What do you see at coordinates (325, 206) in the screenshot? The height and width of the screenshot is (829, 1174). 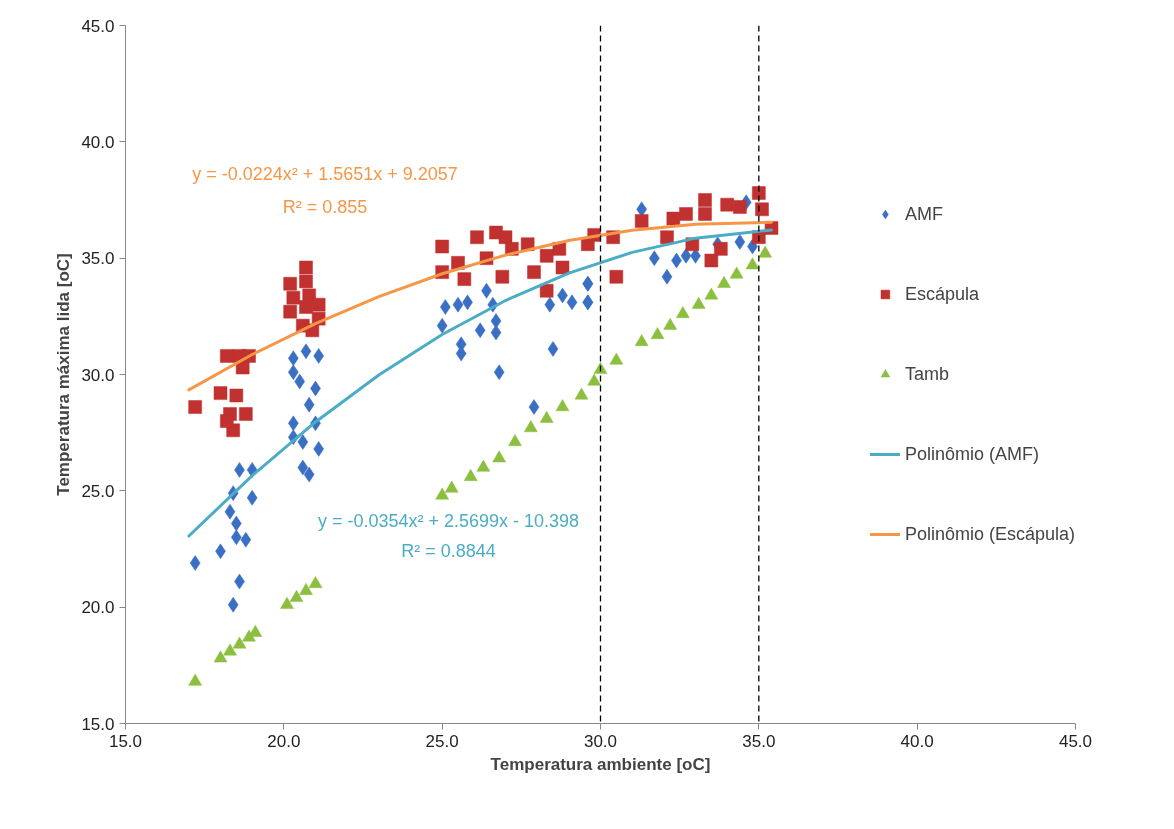 I see `annotation: R² = 0.855` at bounding box center [325, 206].